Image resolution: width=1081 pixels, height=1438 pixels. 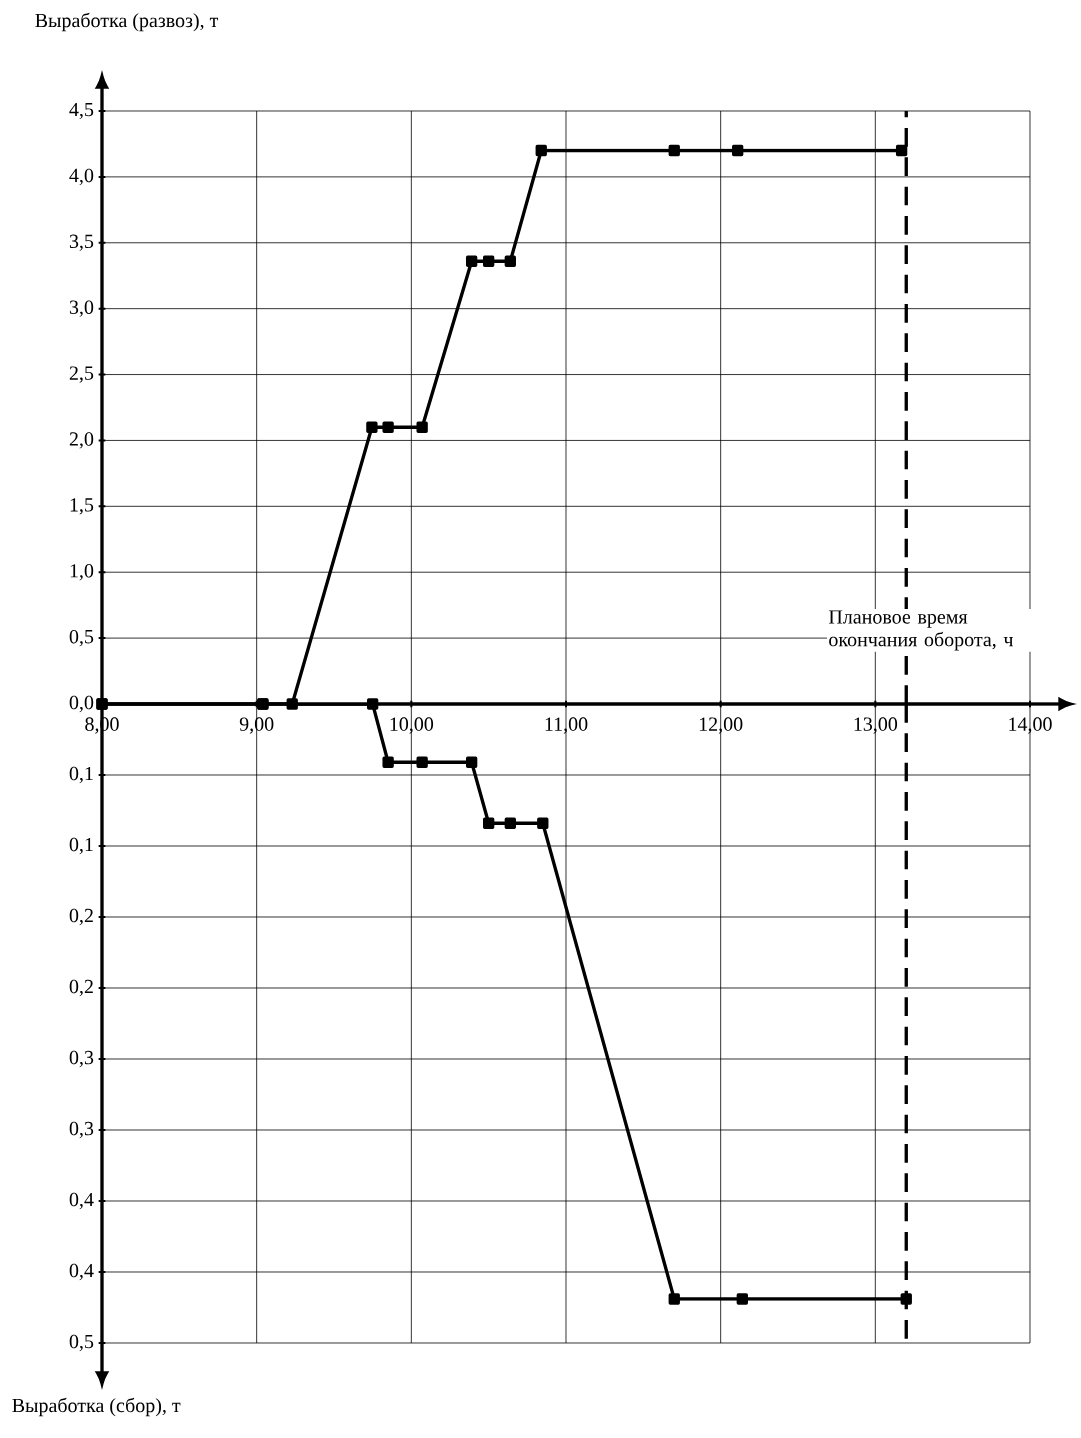 I want to click on y-tick-label: 2,5, so click(x=81, y=374).